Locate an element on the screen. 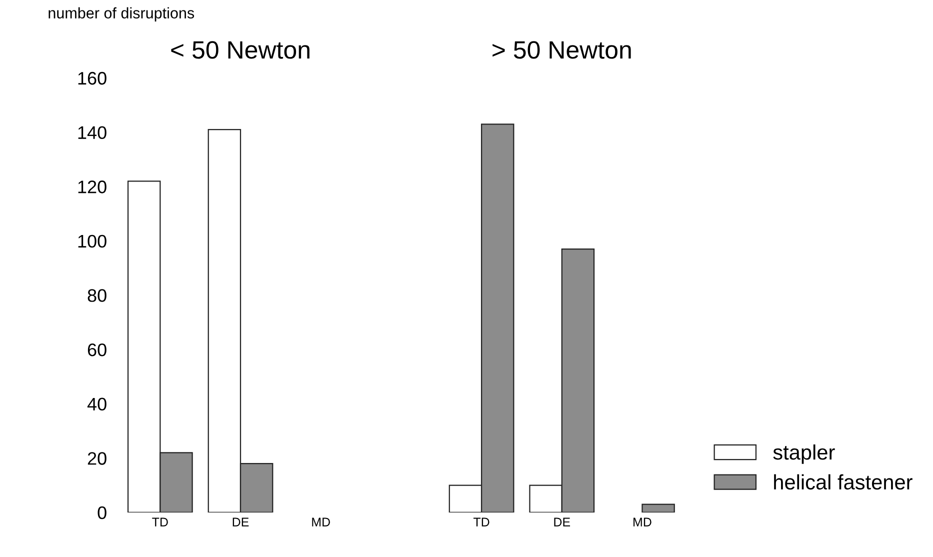 This screenshot has width=933, height=557. y-tick-label: 20 is located at coordinates (97, 458).